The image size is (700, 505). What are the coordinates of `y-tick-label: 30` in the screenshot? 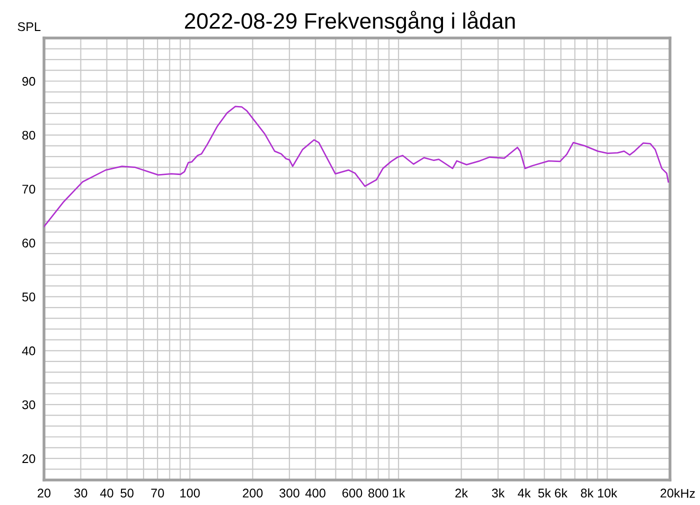 It's located at (29, 405).